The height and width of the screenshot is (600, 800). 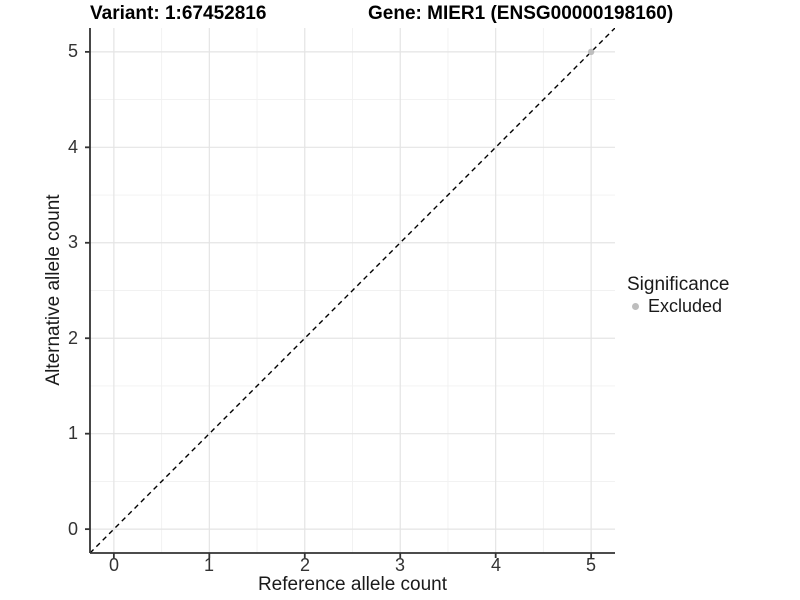 I want to click on x-tick-label: 3, so click(x=399, y=565).